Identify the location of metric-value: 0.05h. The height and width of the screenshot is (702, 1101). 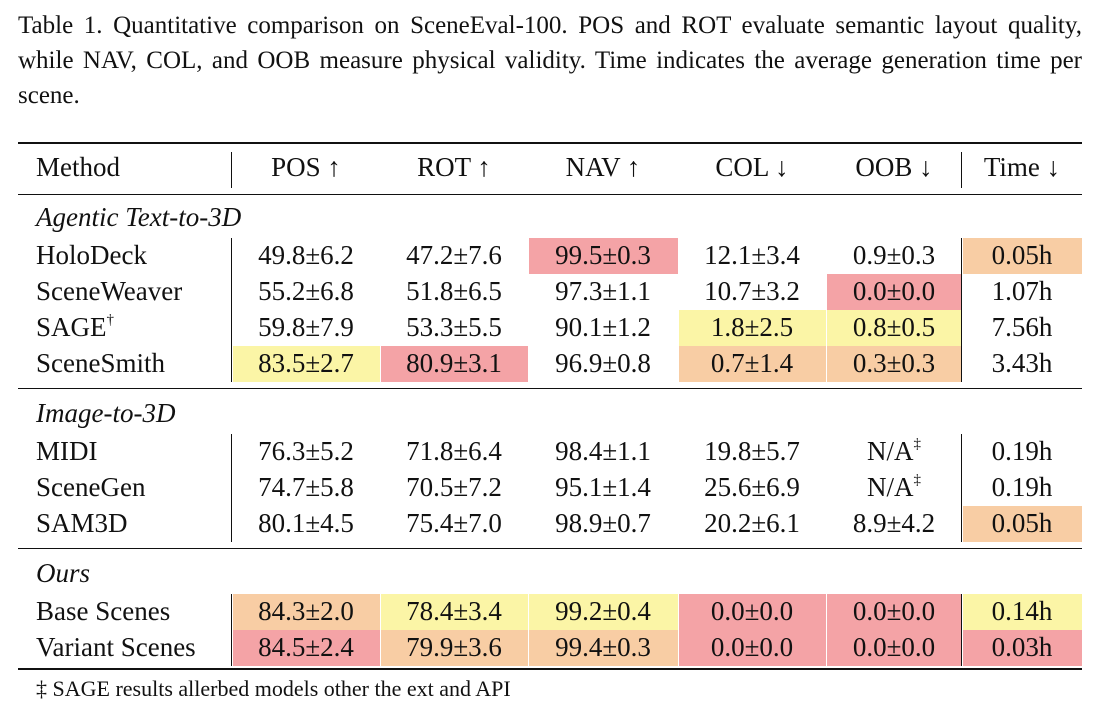
(1022, 523).